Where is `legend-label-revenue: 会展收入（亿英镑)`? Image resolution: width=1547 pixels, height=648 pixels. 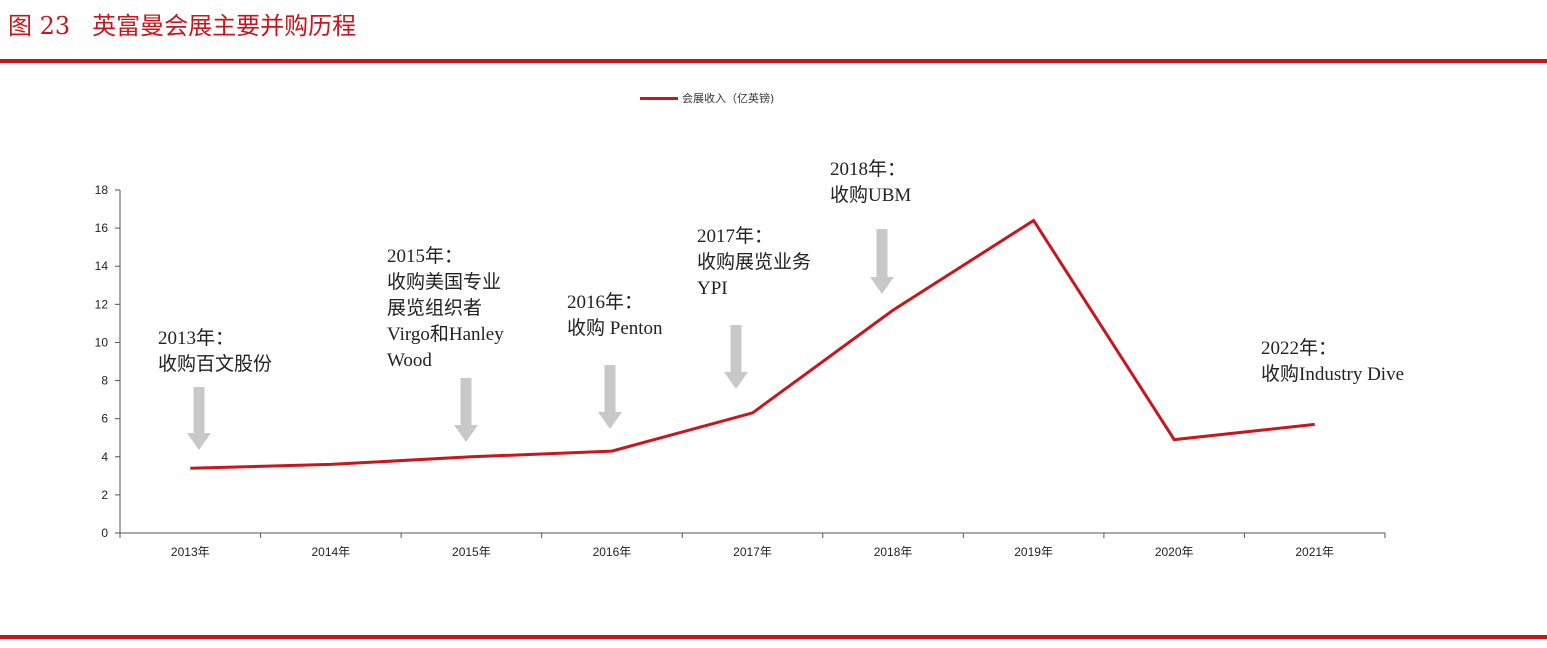
legend-label-revenue: 会展收入（亿英镑) is located at coordinates (728, 98).